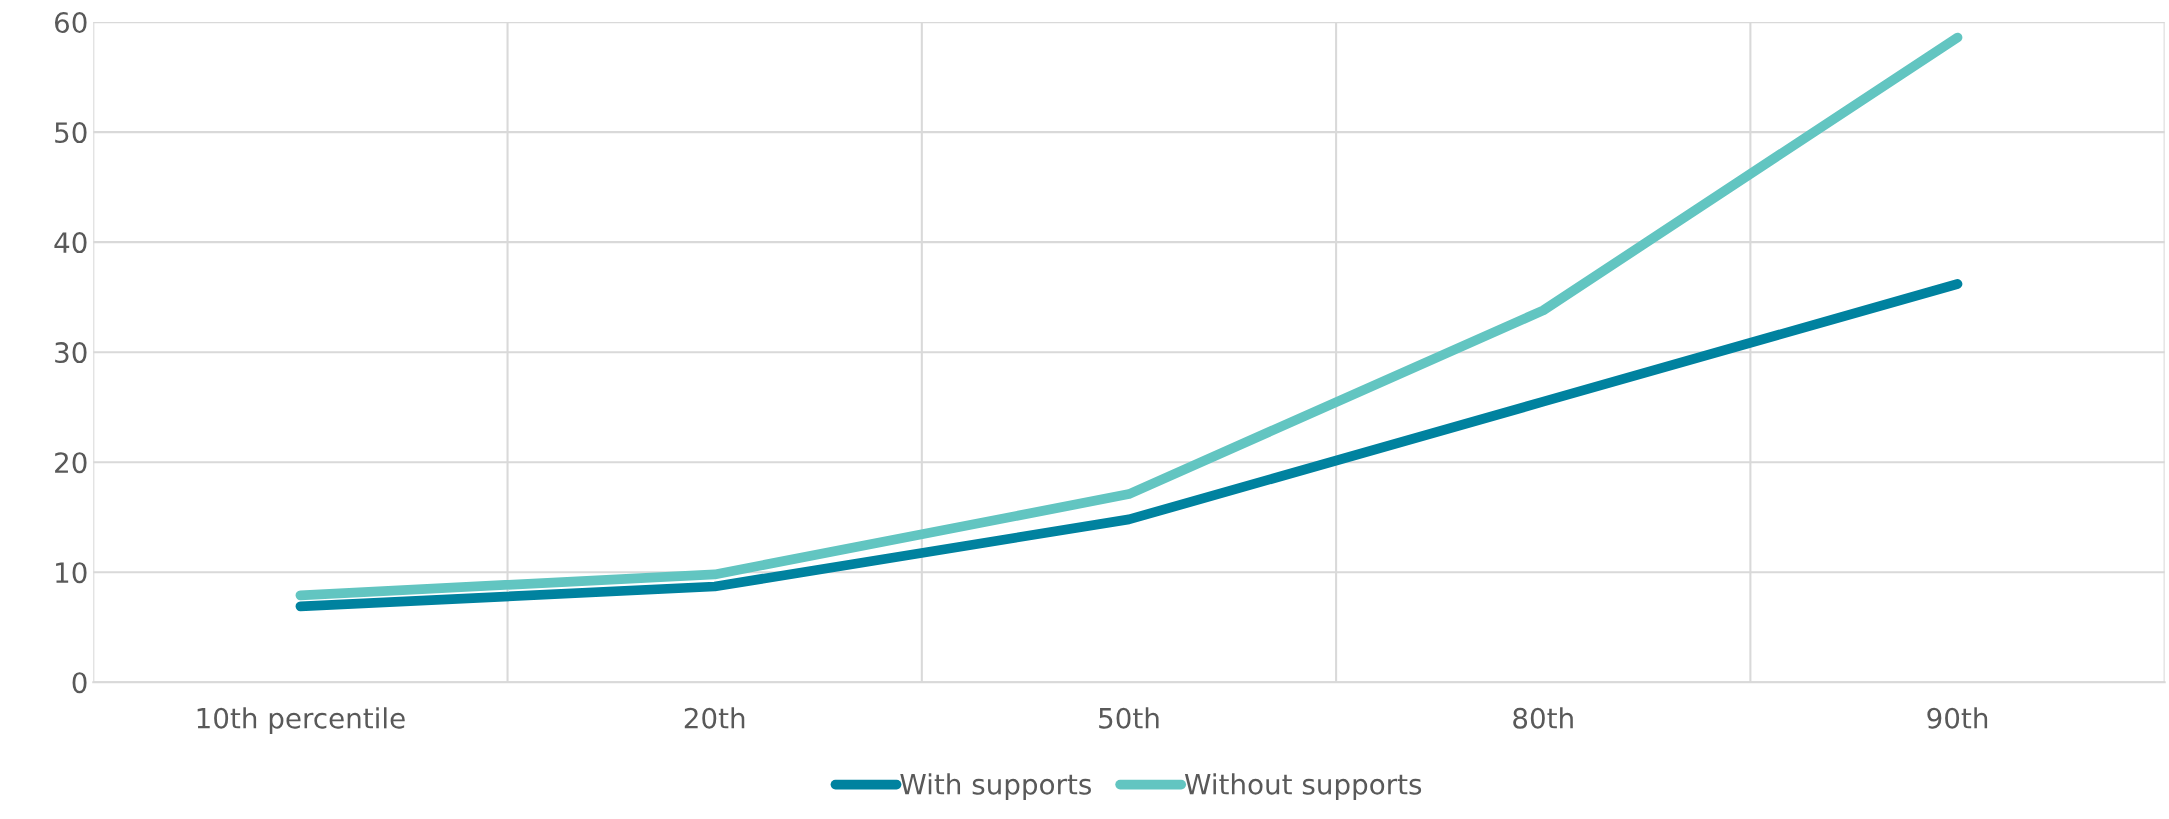 This screenshot has width=2169, height=819. I want to click on y-tick-label: 10, so click(71, 573).